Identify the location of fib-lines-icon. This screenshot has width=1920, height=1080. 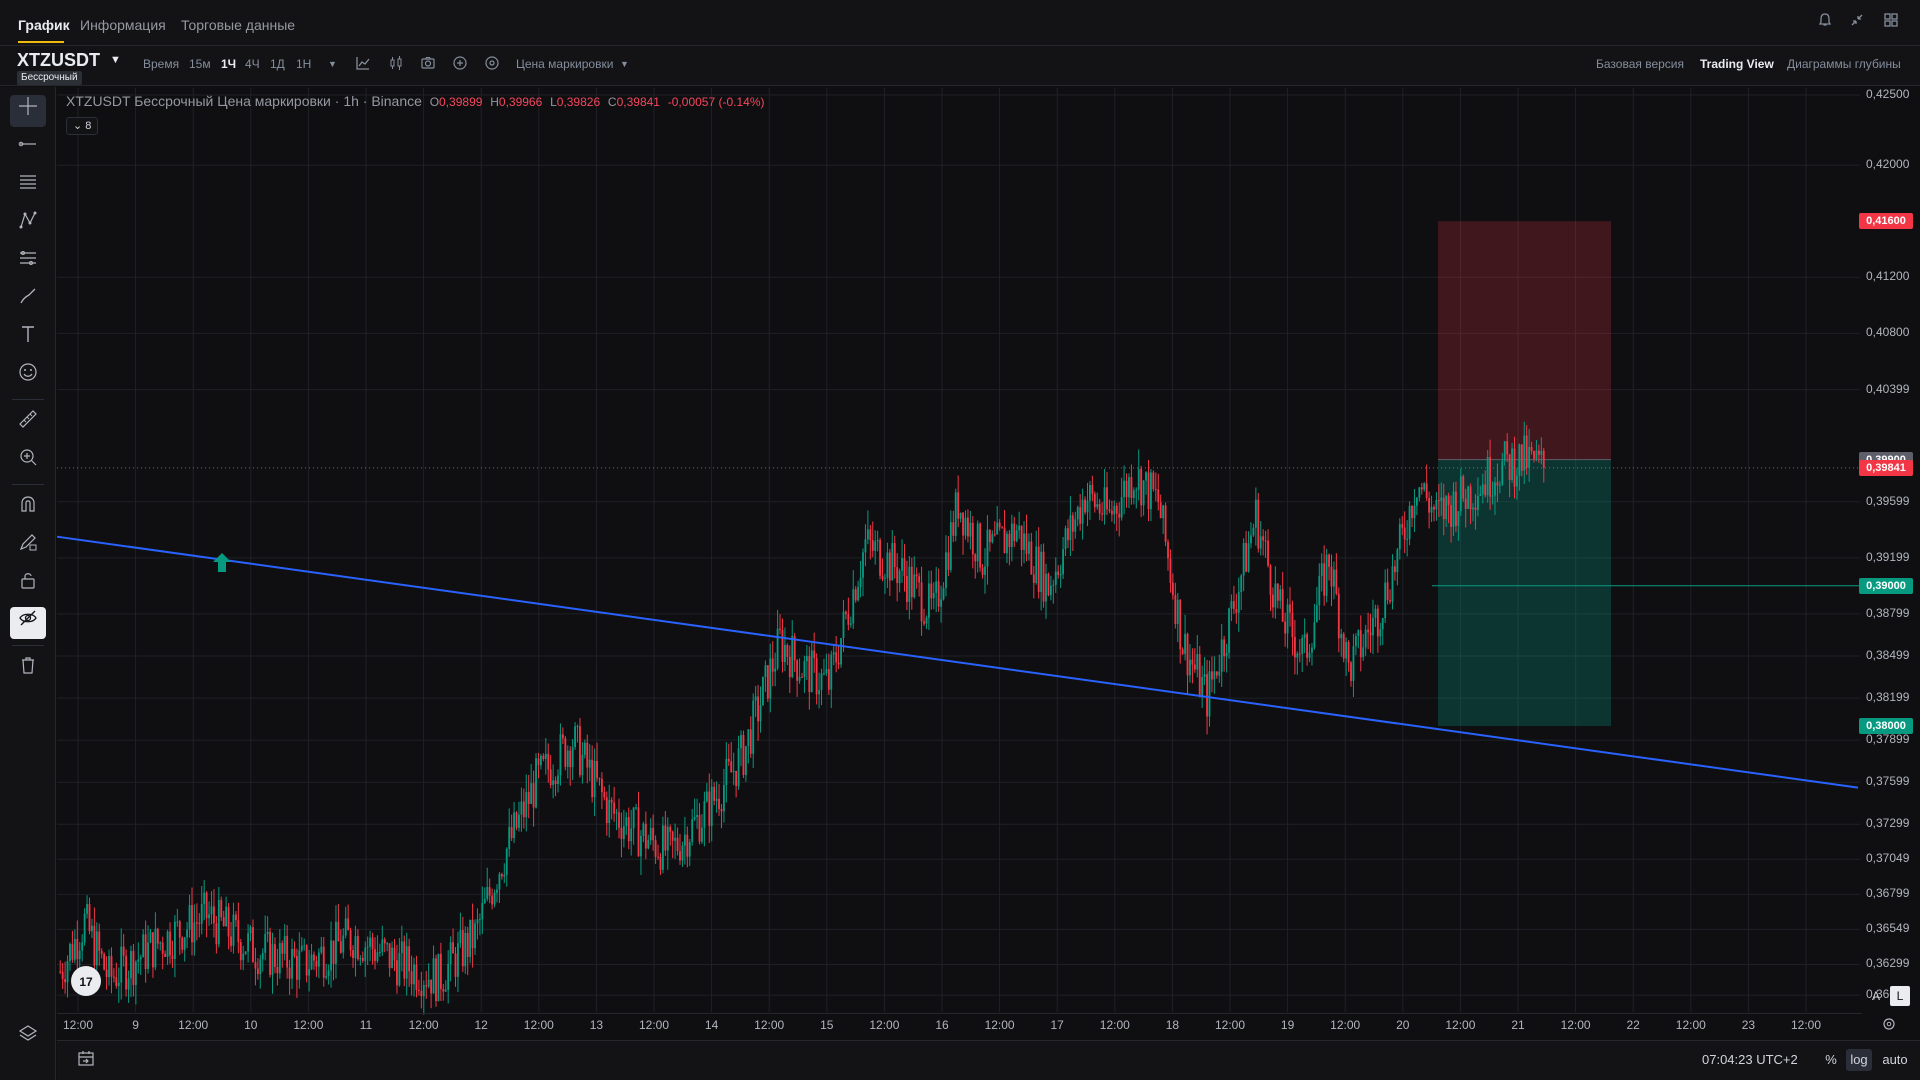
(28, 187).